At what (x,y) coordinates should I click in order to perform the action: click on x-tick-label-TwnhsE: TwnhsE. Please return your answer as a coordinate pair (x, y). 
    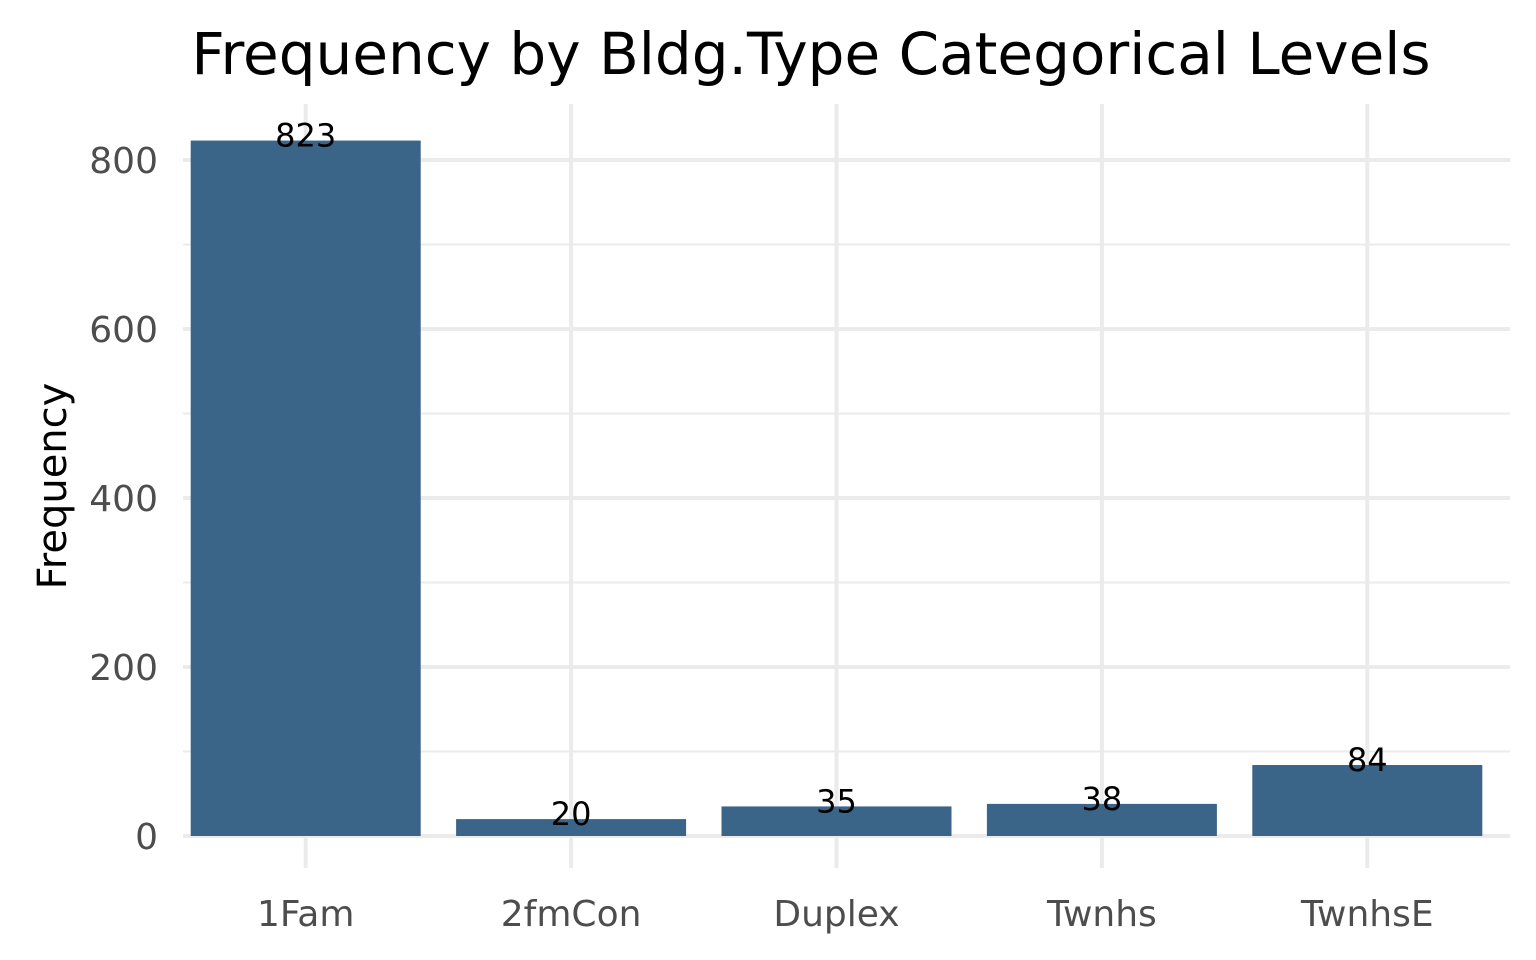
    Looking at the image, I should click on (1367, 914).